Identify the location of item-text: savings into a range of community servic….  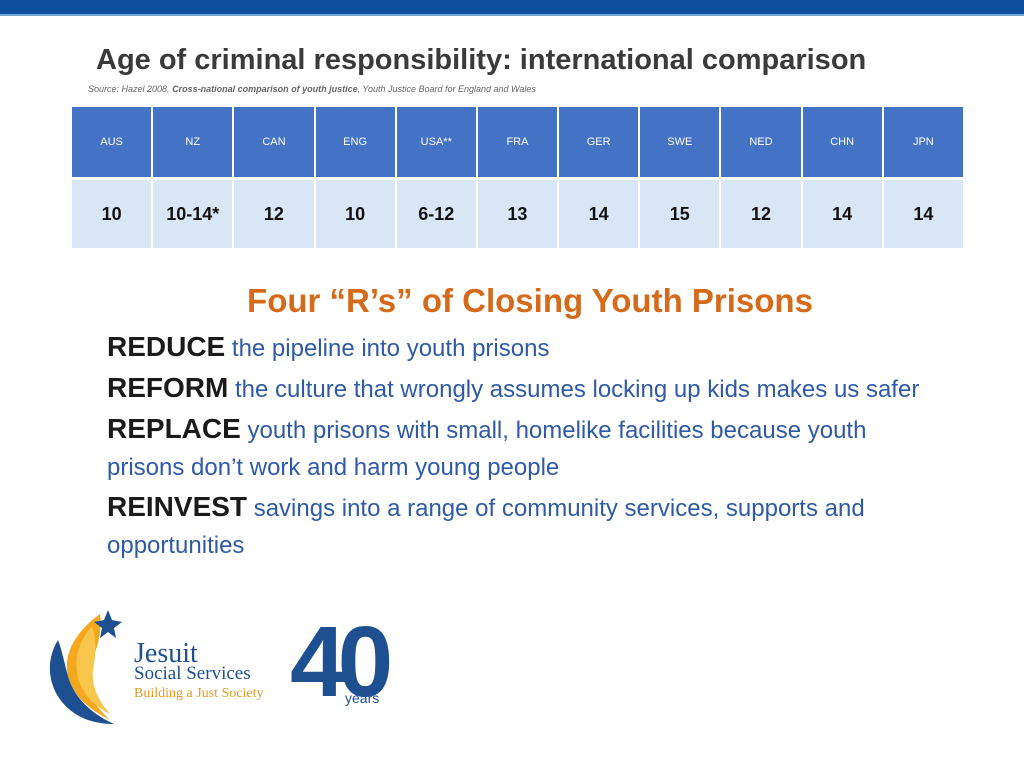
(486, 527).